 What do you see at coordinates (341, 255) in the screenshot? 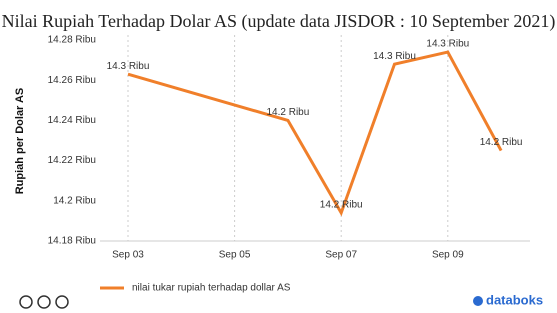
I see `x-tick-label: Sep 07` at bounding box center [341, 255].